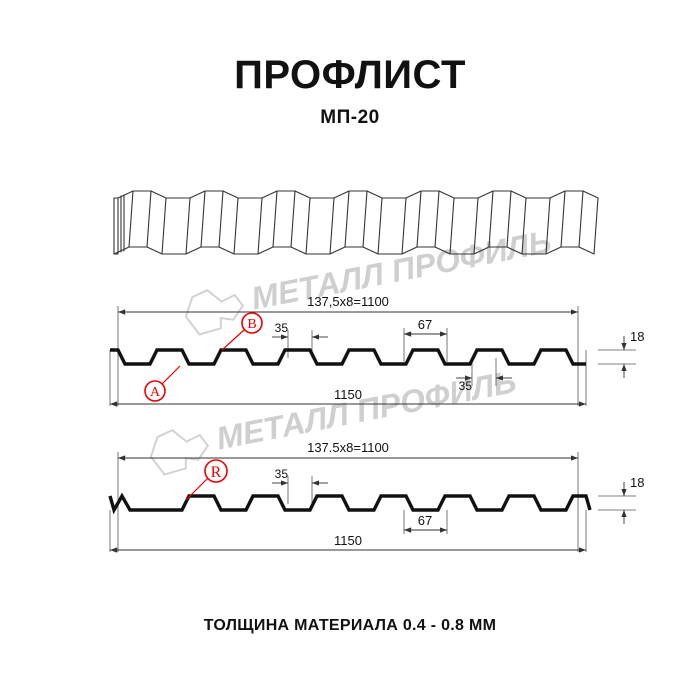 This screenshot has width=700, height=700. Describe the element at coordinates (350, 625) in the screenshot. I see `material-thickness-note: ТОЛЩИНА МАТЕРИАЛА 0.4 - 0.8 ММ` at that location.